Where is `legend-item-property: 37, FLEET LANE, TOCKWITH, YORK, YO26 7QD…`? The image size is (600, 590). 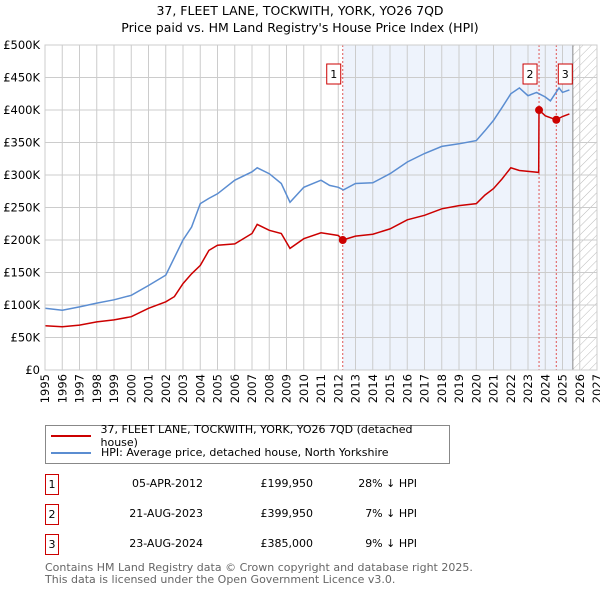 legend-item-property: 37, FLEET LANE, TOCKWITH, YORK, YO26 7QD… is located at coordinates (250, 436).